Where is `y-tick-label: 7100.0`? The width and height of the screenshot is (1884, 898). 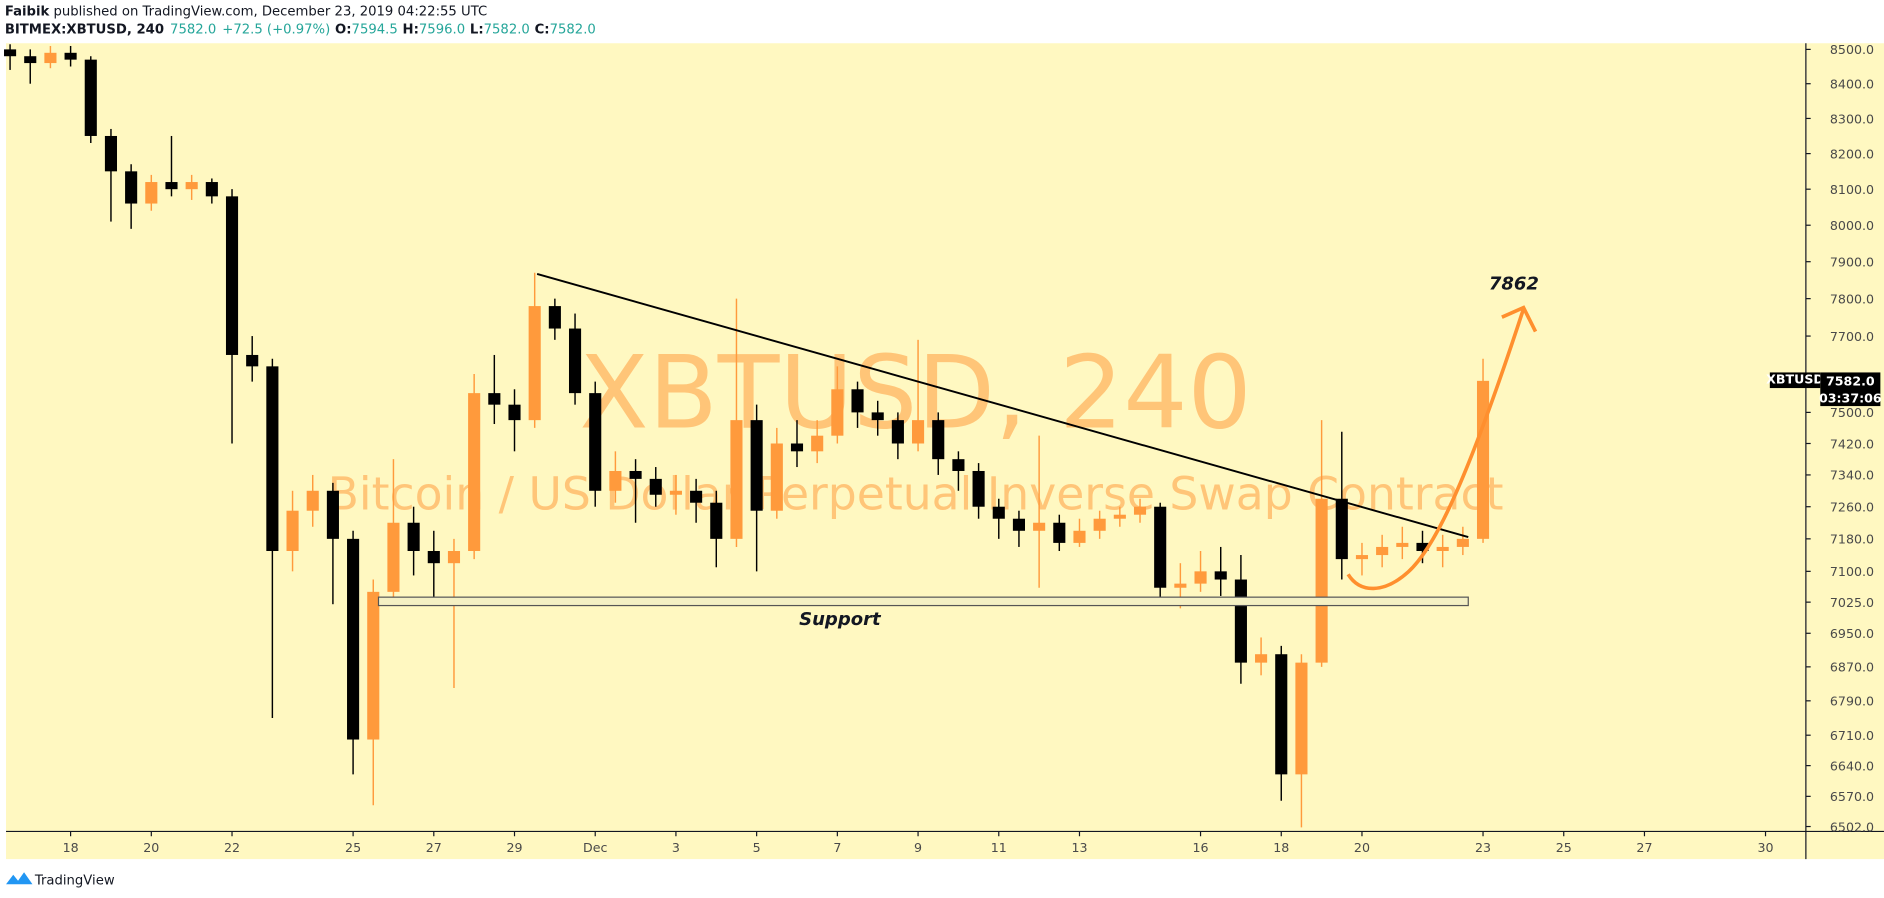
y-tick-label: 7100.0 is located at coordinates (1852, 571).